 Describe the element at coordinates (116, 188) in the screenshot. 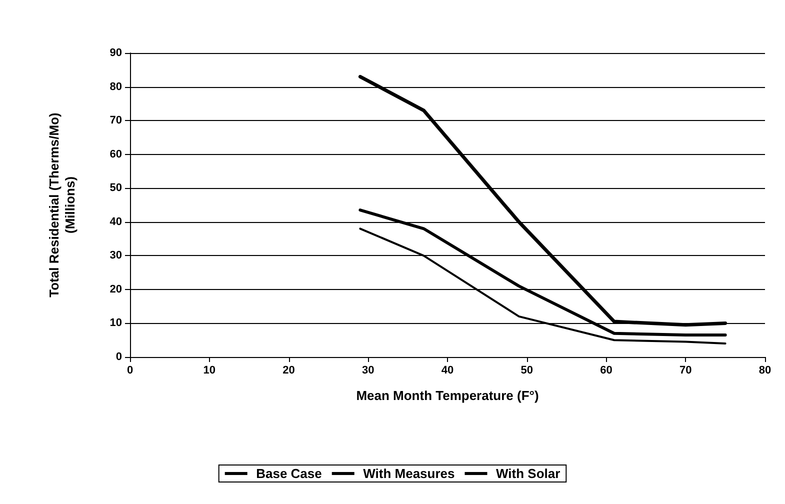

I see `y-tick-label: 50` at that location.